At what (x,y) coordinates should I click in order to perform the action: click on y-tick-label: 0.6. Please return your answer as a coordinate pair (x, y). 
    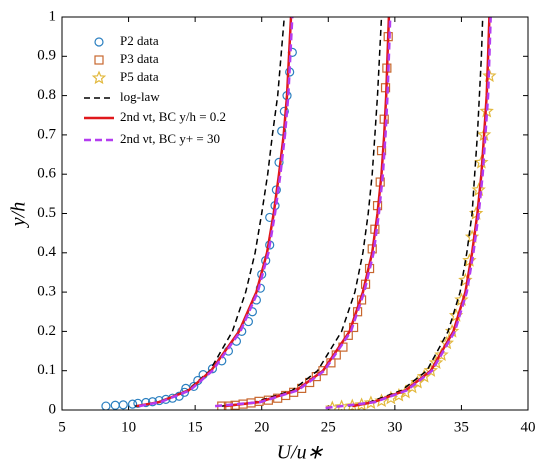
    Looking at the image, I should click on (46, 174).